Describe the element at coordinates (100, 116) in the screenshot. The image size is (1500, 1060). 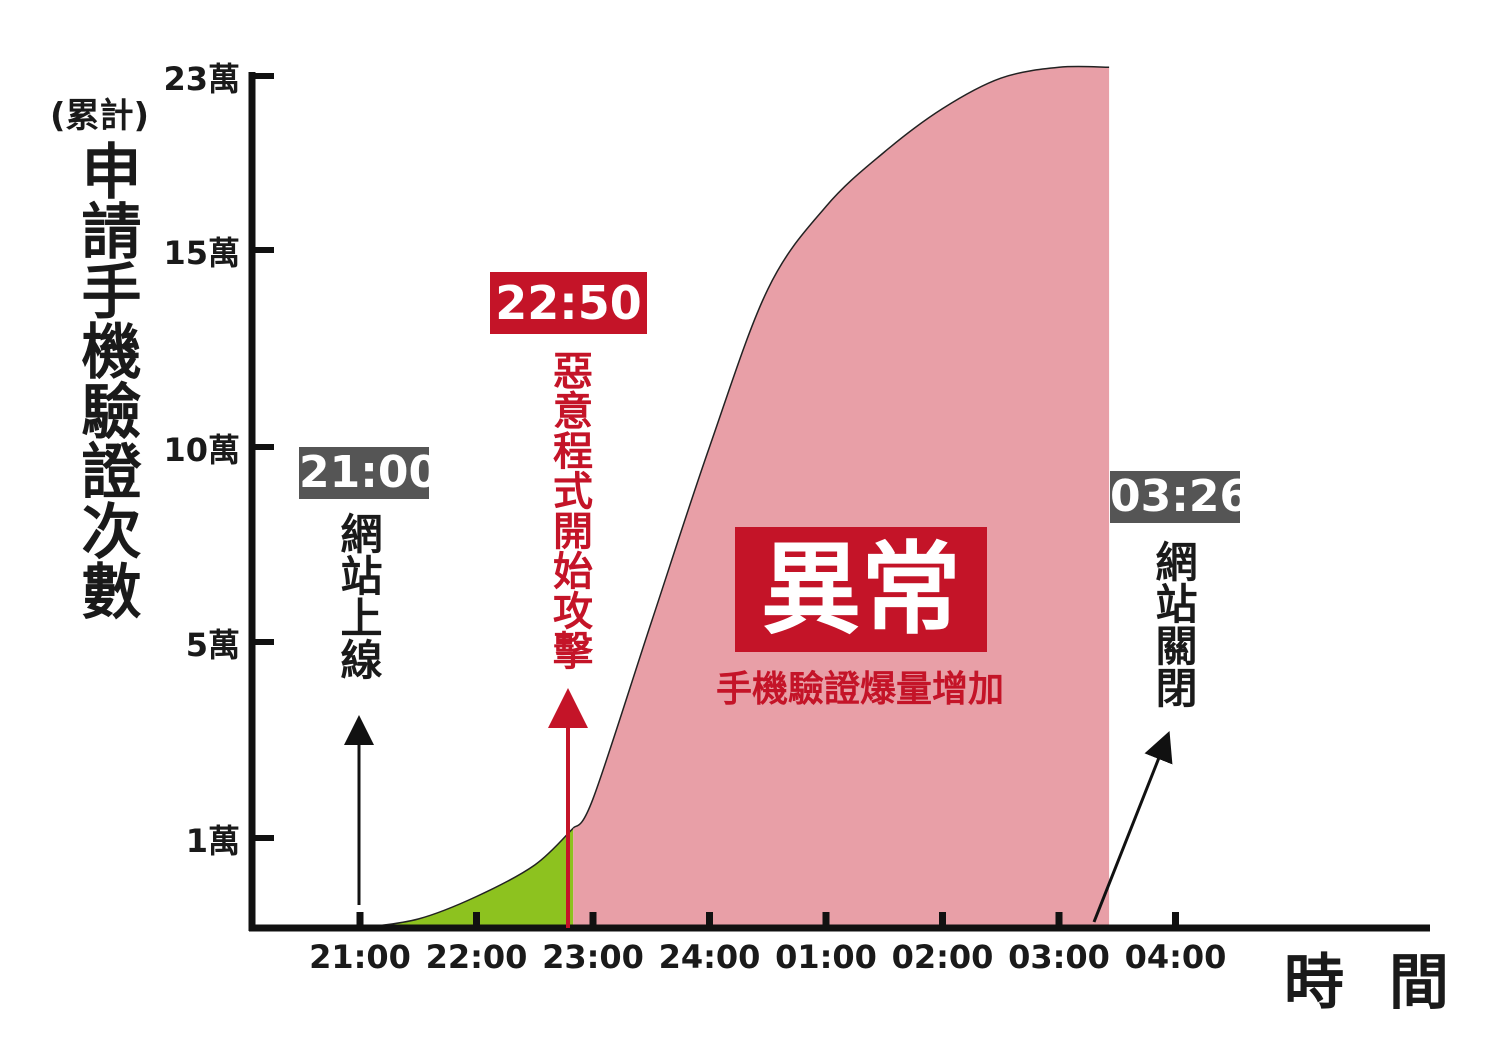
I see `y-axis-note: (累計)` at that location.